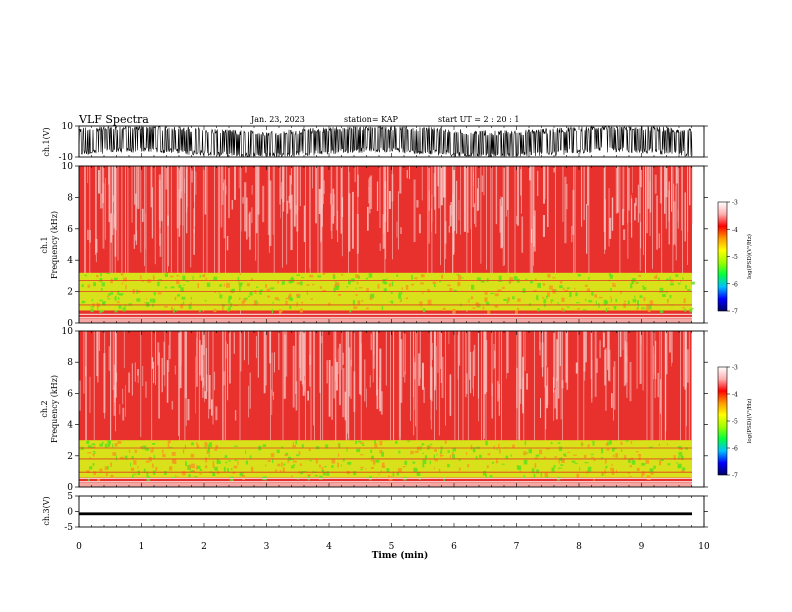  What do you see at coordinates (70, 230) in the screenshot?
I see `ch1-spectrogram-ytick-label: 6` at bounding box center [70, 230].